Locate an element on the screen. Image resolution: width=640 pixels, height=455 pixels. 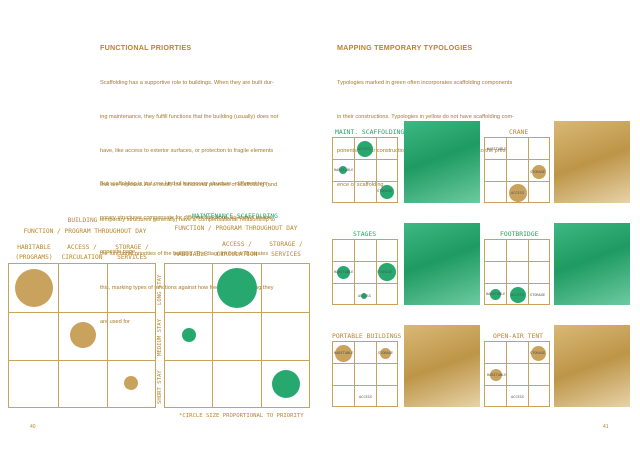
row-label-short-stay: SHORT STAY is located at coordinates (160, 387).